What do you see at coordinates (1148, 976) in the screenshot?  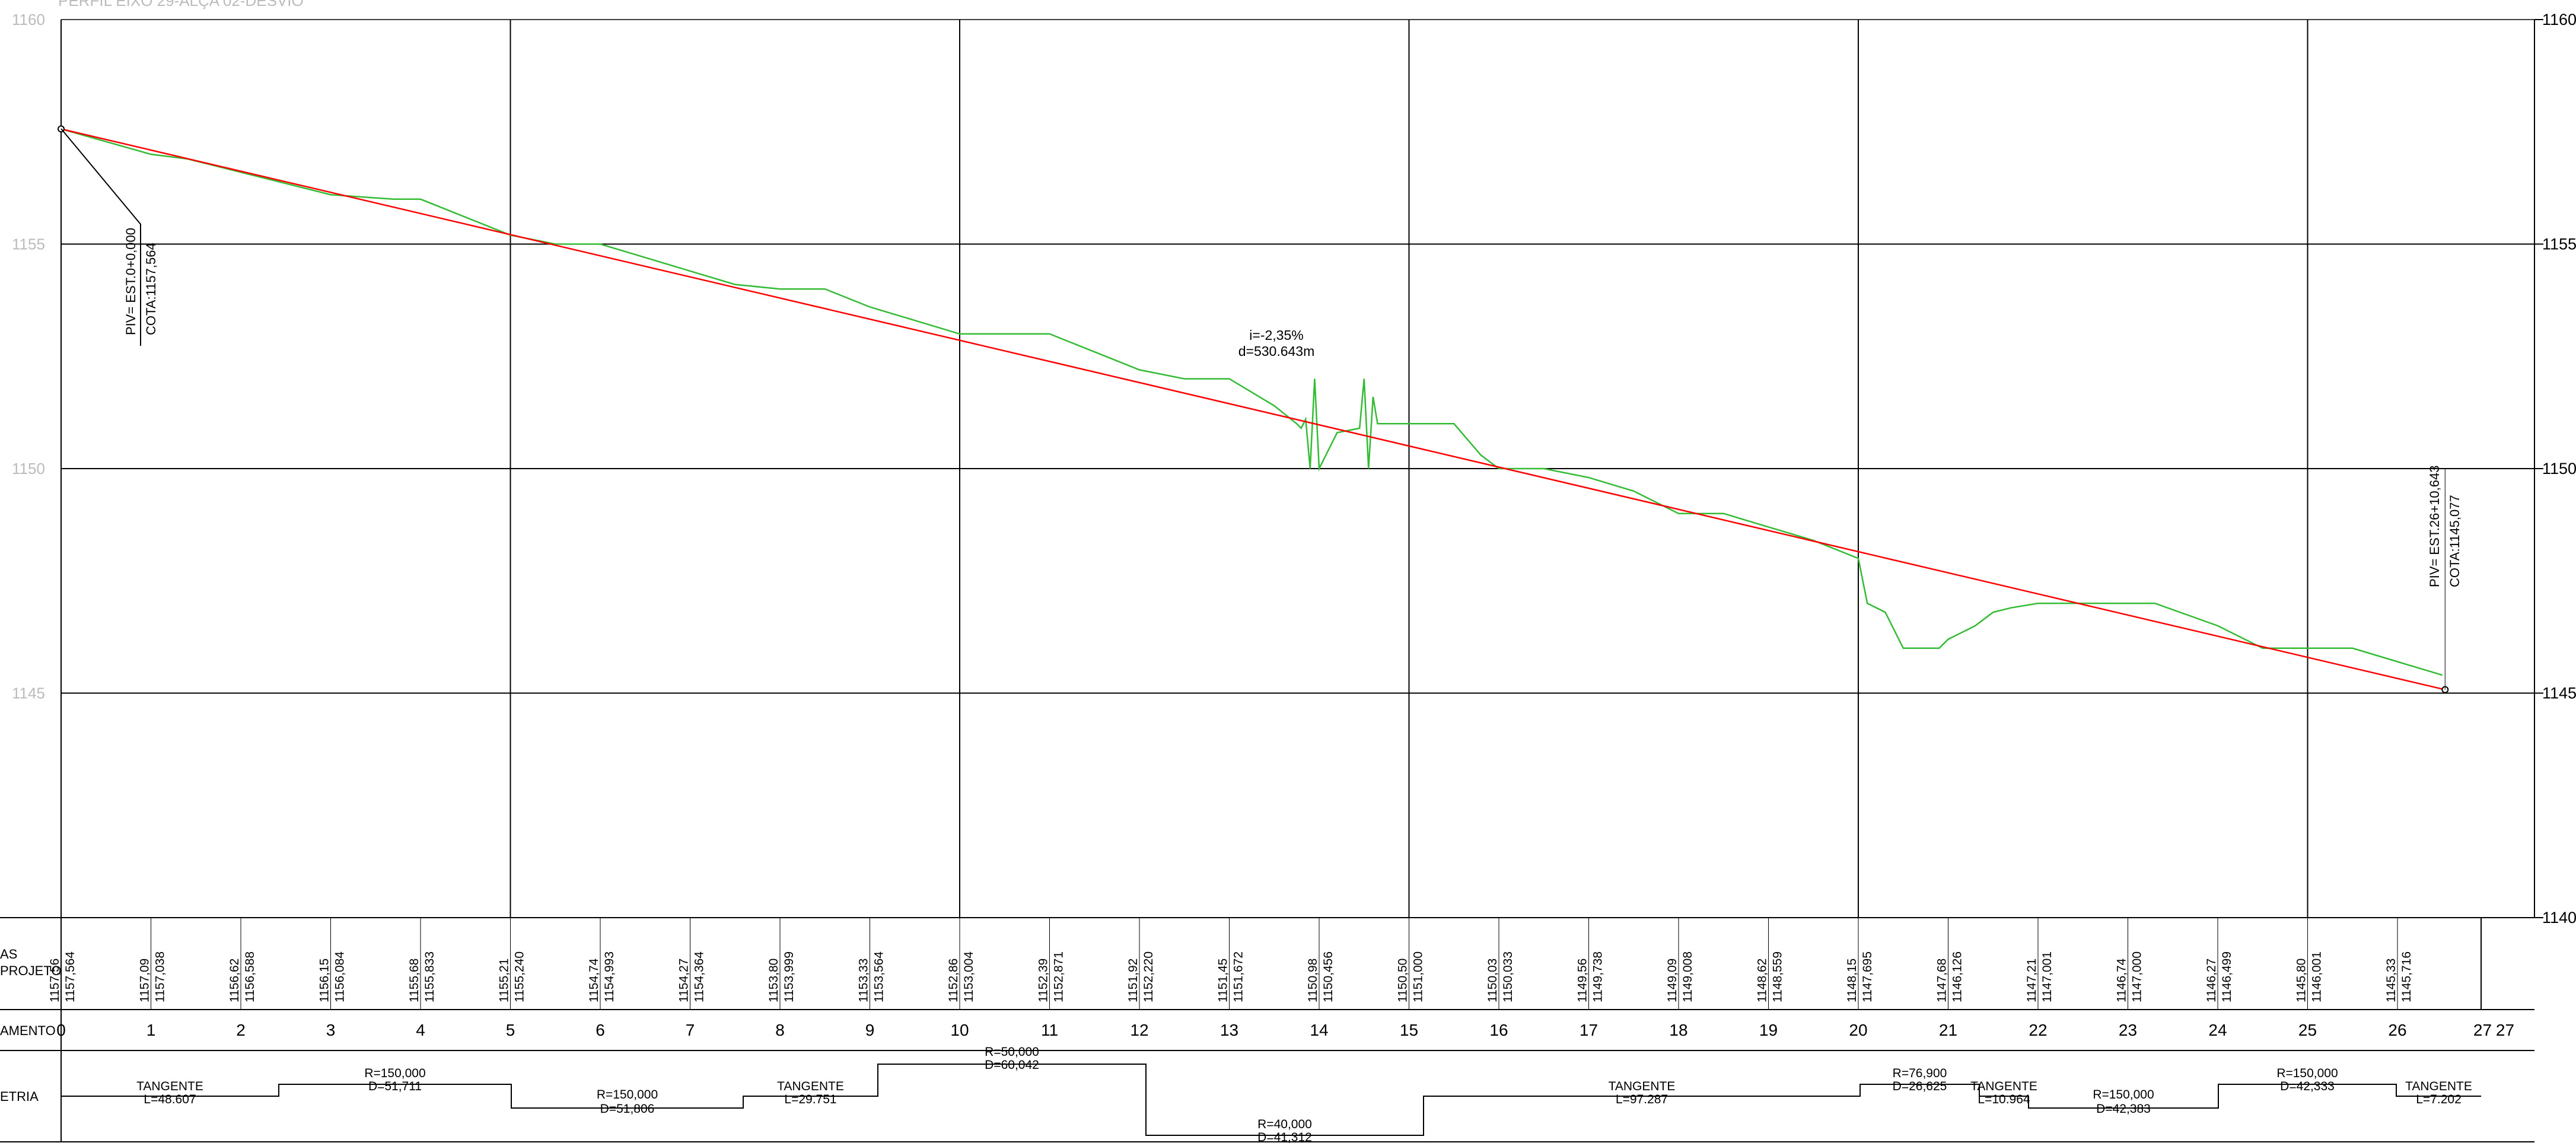 I see `cota-projeto: 1152,220` at bounding box center [1148, 976].